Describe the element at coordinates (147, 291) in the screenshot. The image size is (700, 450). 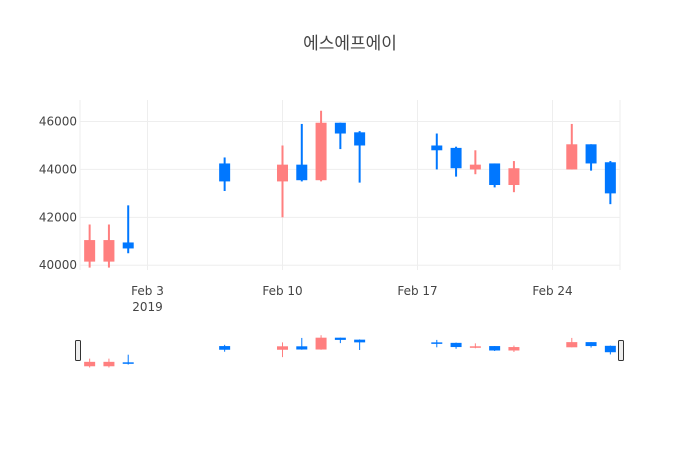
I see `x-tick-label: Feb 3` at that location.